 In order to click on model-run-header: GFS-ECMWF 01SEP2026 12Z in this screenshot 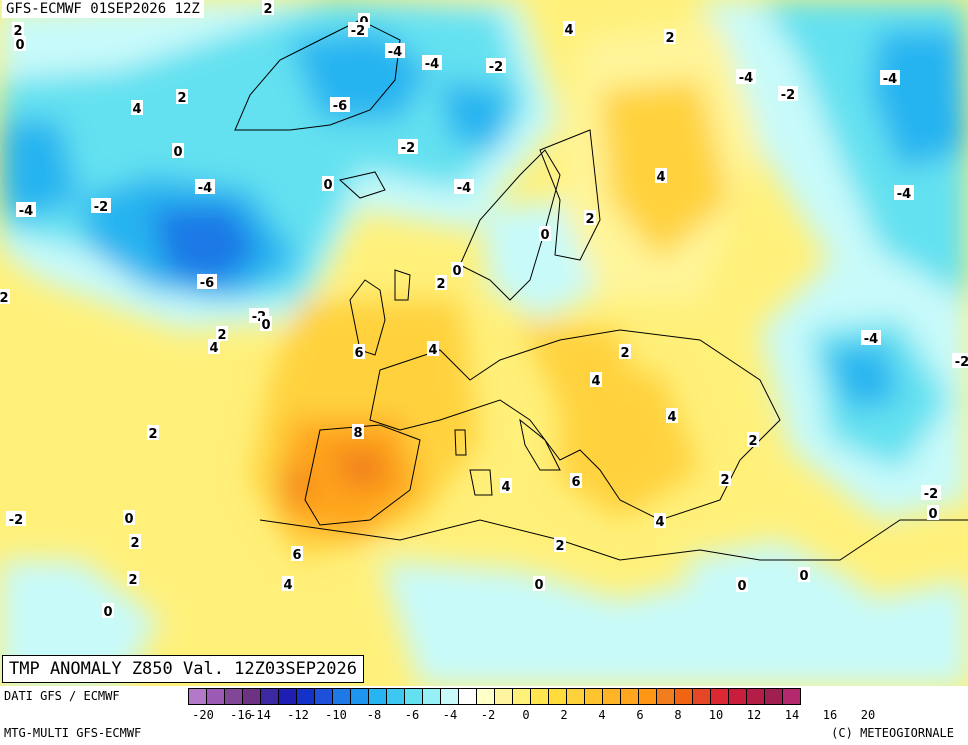, I will do `click(103, 9)`.